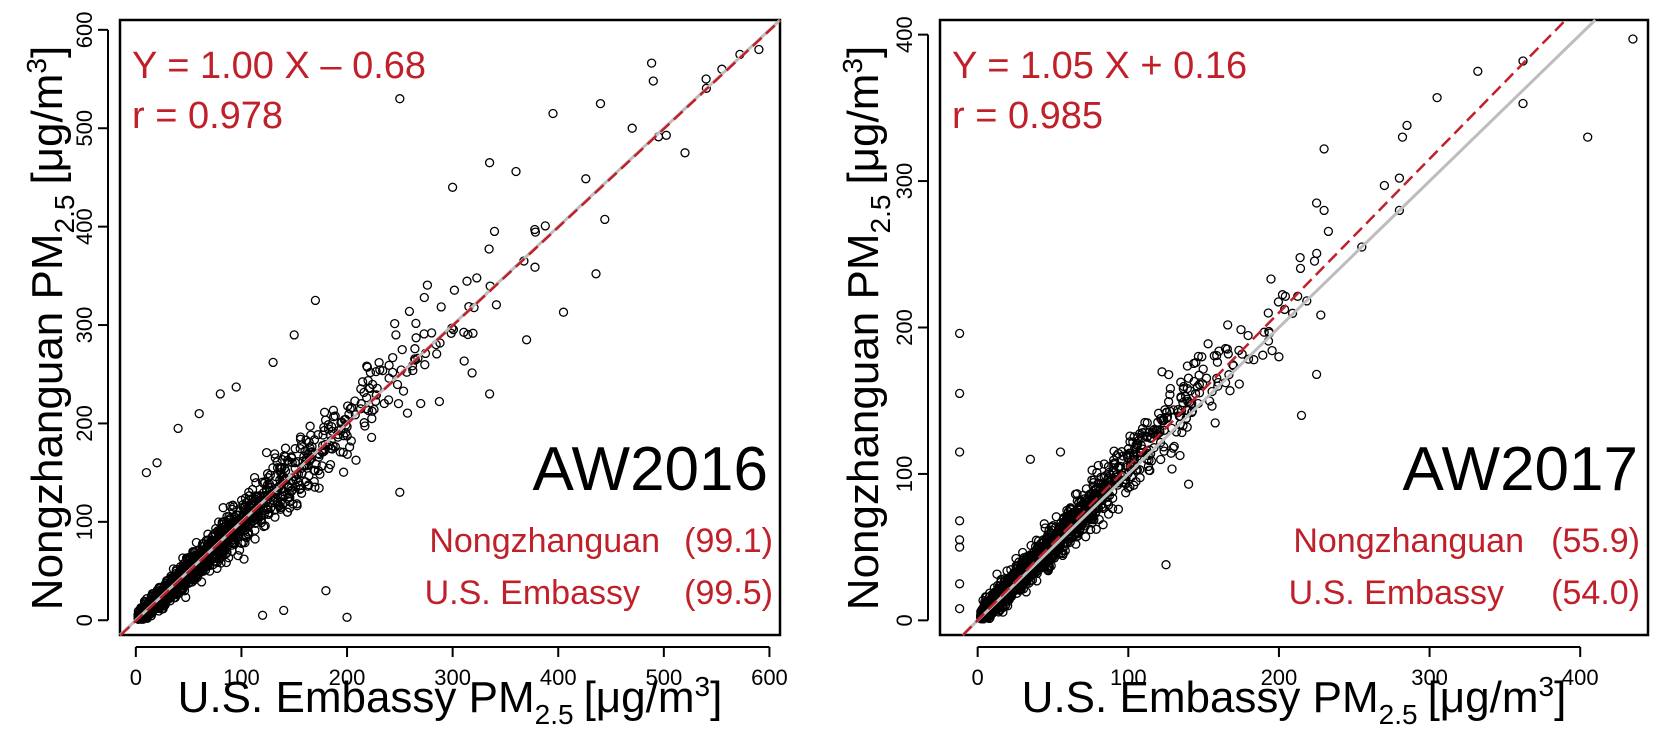 This screenshot has height=731, width=1668. Describe the element at coordinates (904, 34) in the screenshot. I see `y-tick-label: 400` at that location.